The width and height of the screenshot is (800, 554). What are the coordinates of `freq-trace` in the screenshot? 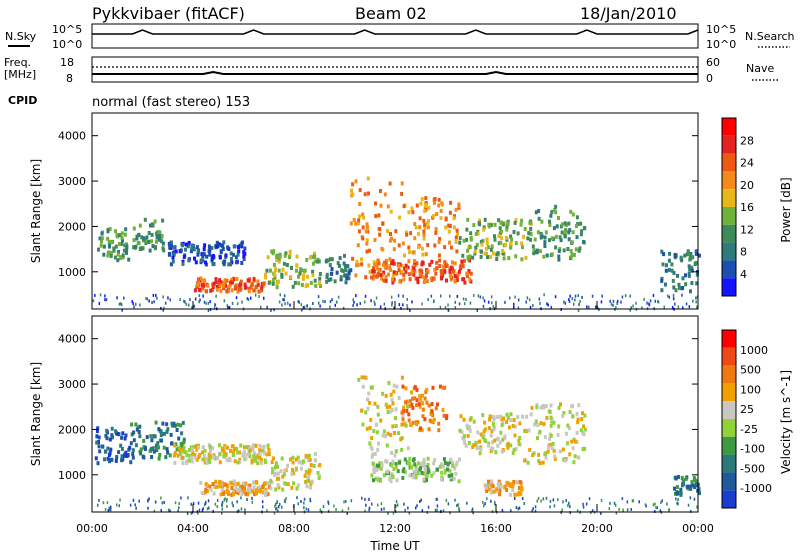 It's located at (395, 72).